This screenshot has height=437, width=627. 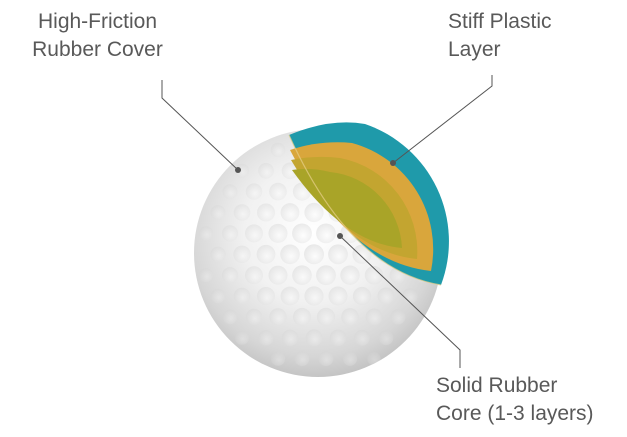 What do you see at coordinates (340, 236) in the screenshot?
I see `core-leader-dot` at bounding box center [340, 236].